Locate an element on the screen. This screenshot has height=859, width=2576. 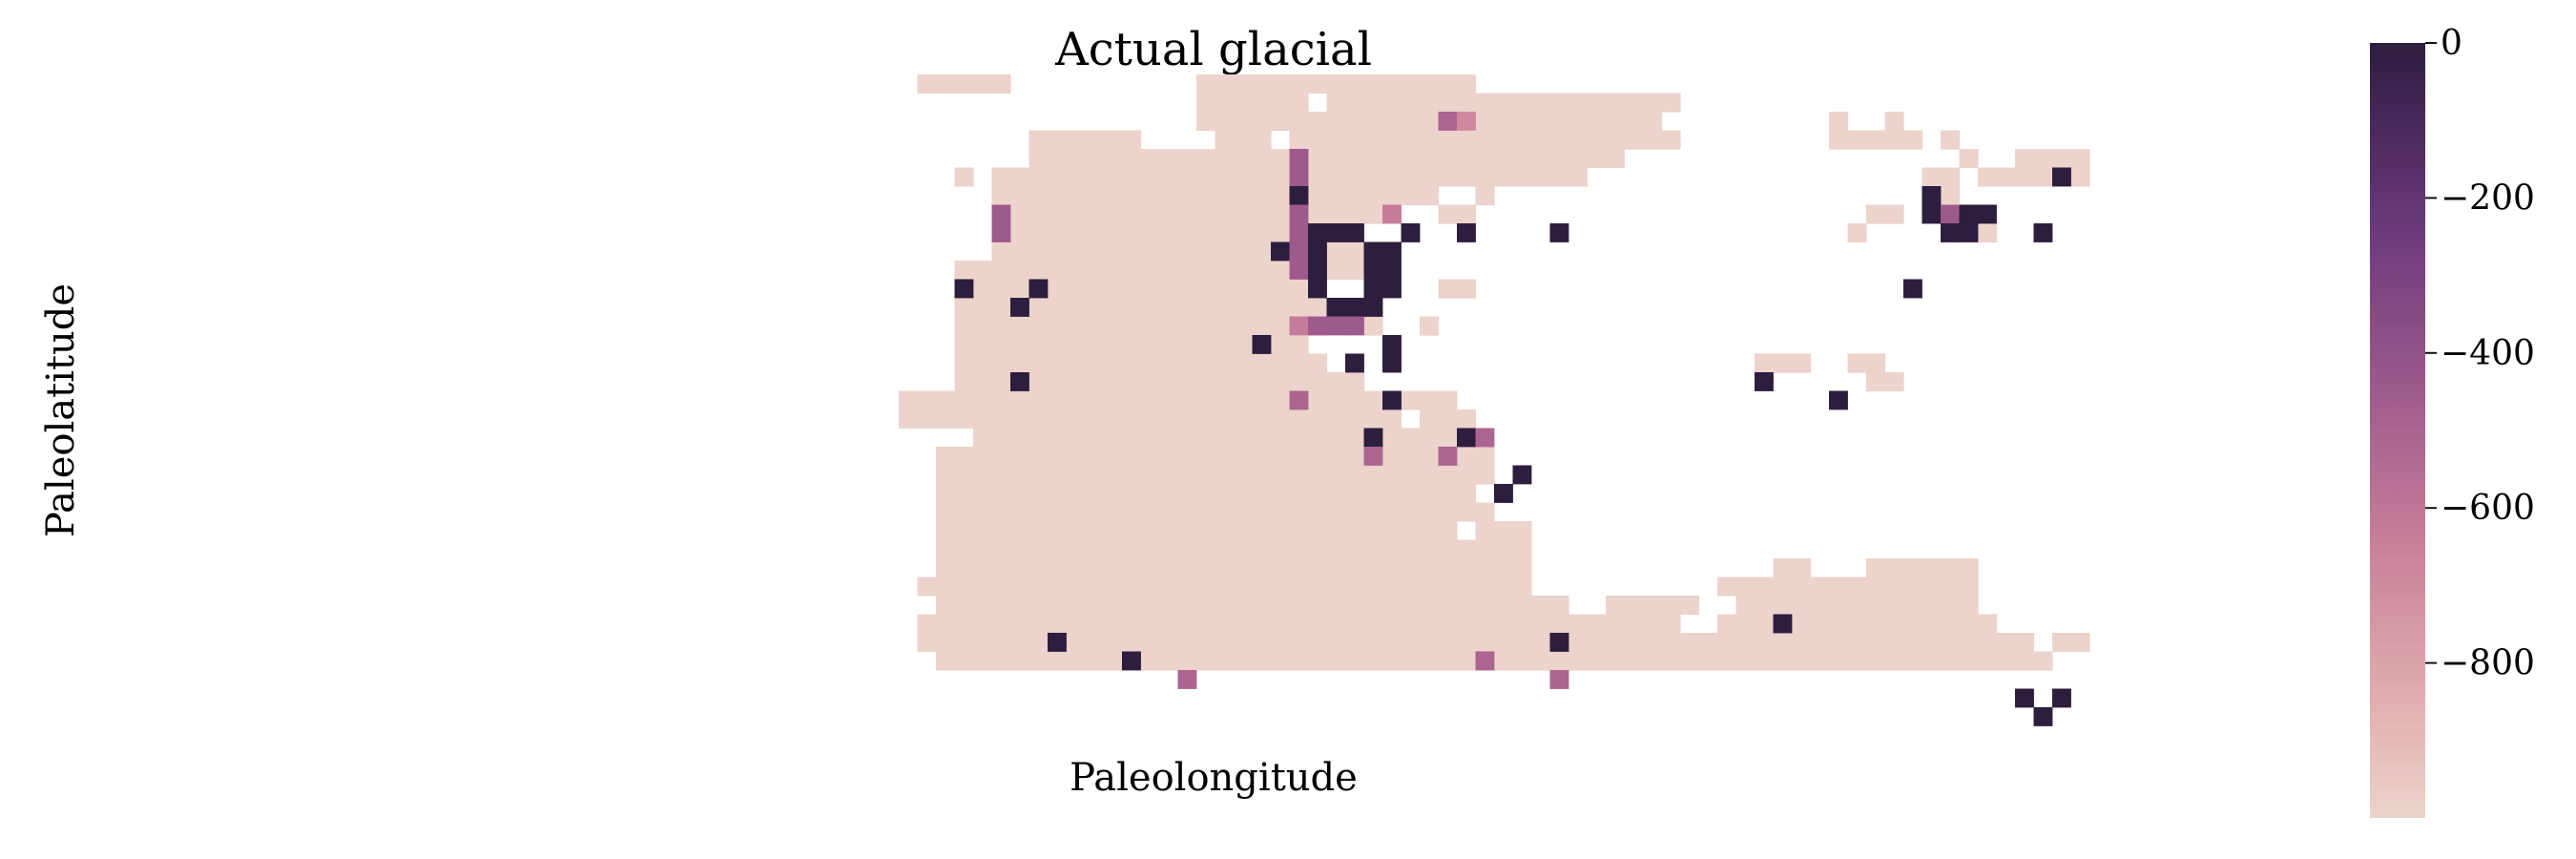
y-axis-label: Paleolatitude is located at coordinates (61, 410).